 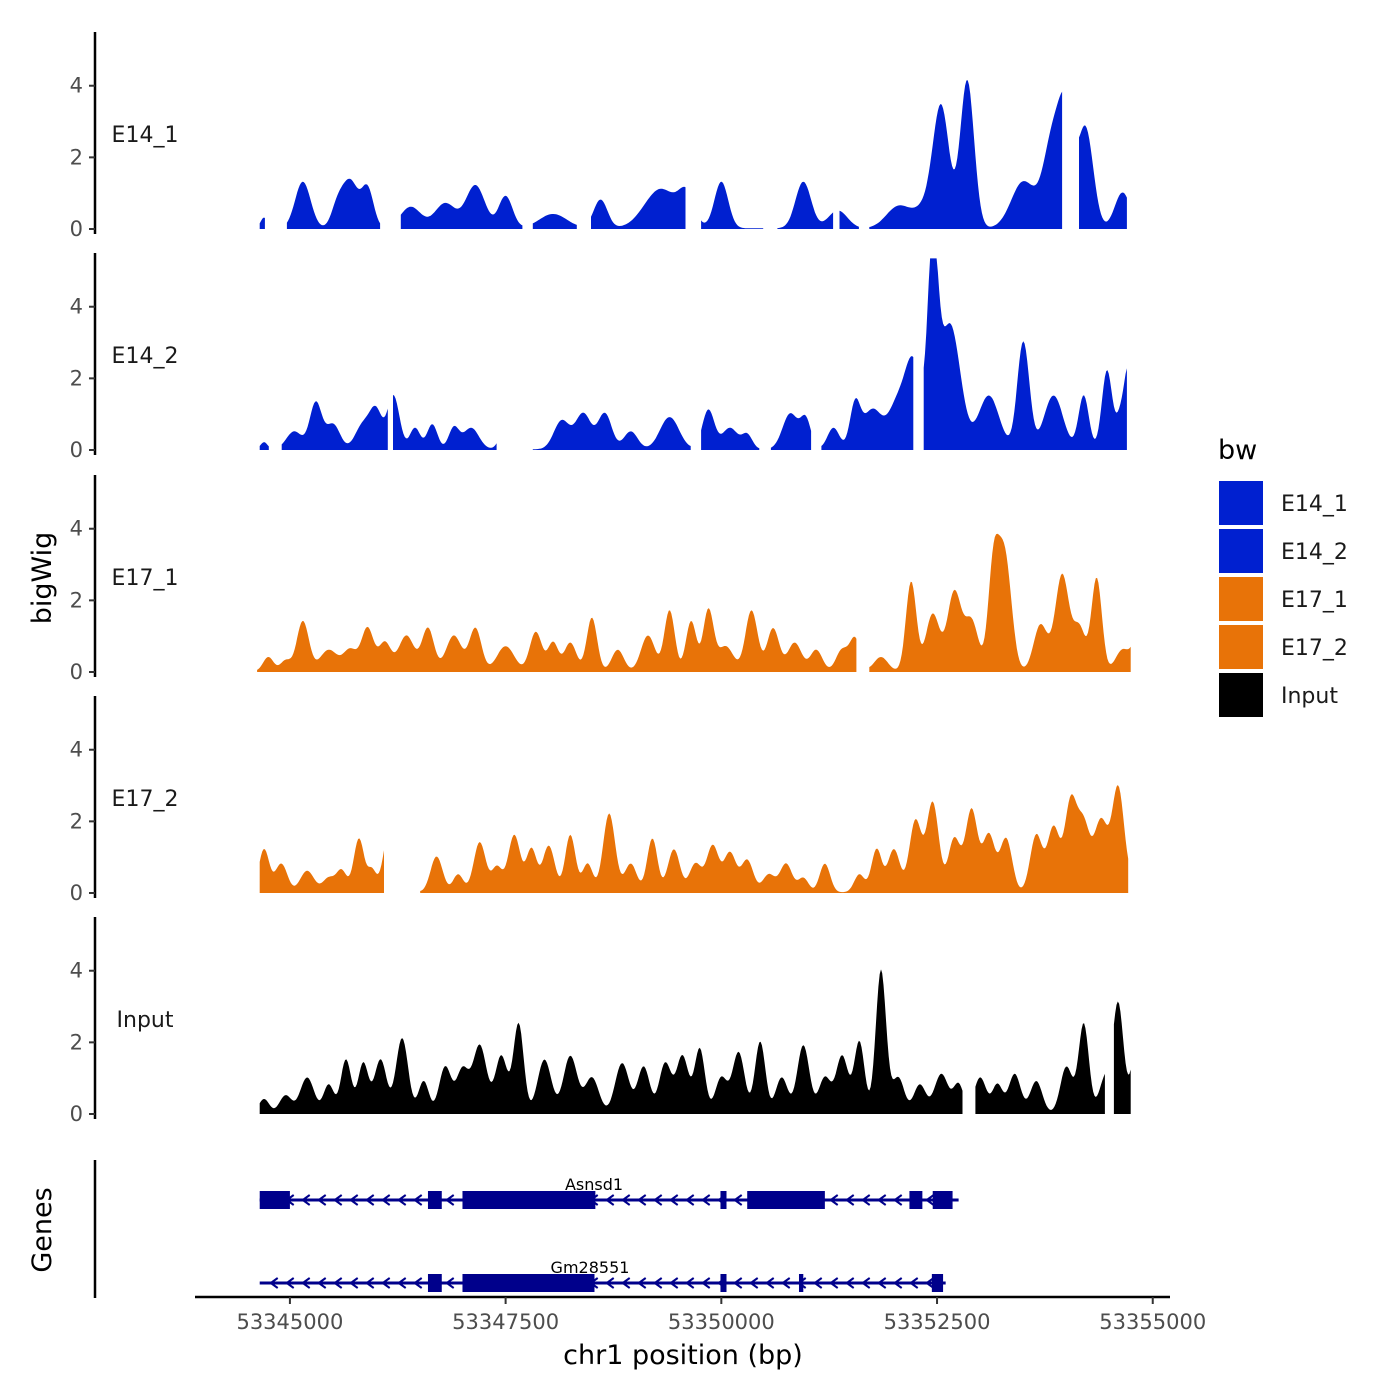 What do you see at coordinates (289, 1322) in the screenshot?
I see `x-tick-label: 53345000` at bounding box center [289, 1322].